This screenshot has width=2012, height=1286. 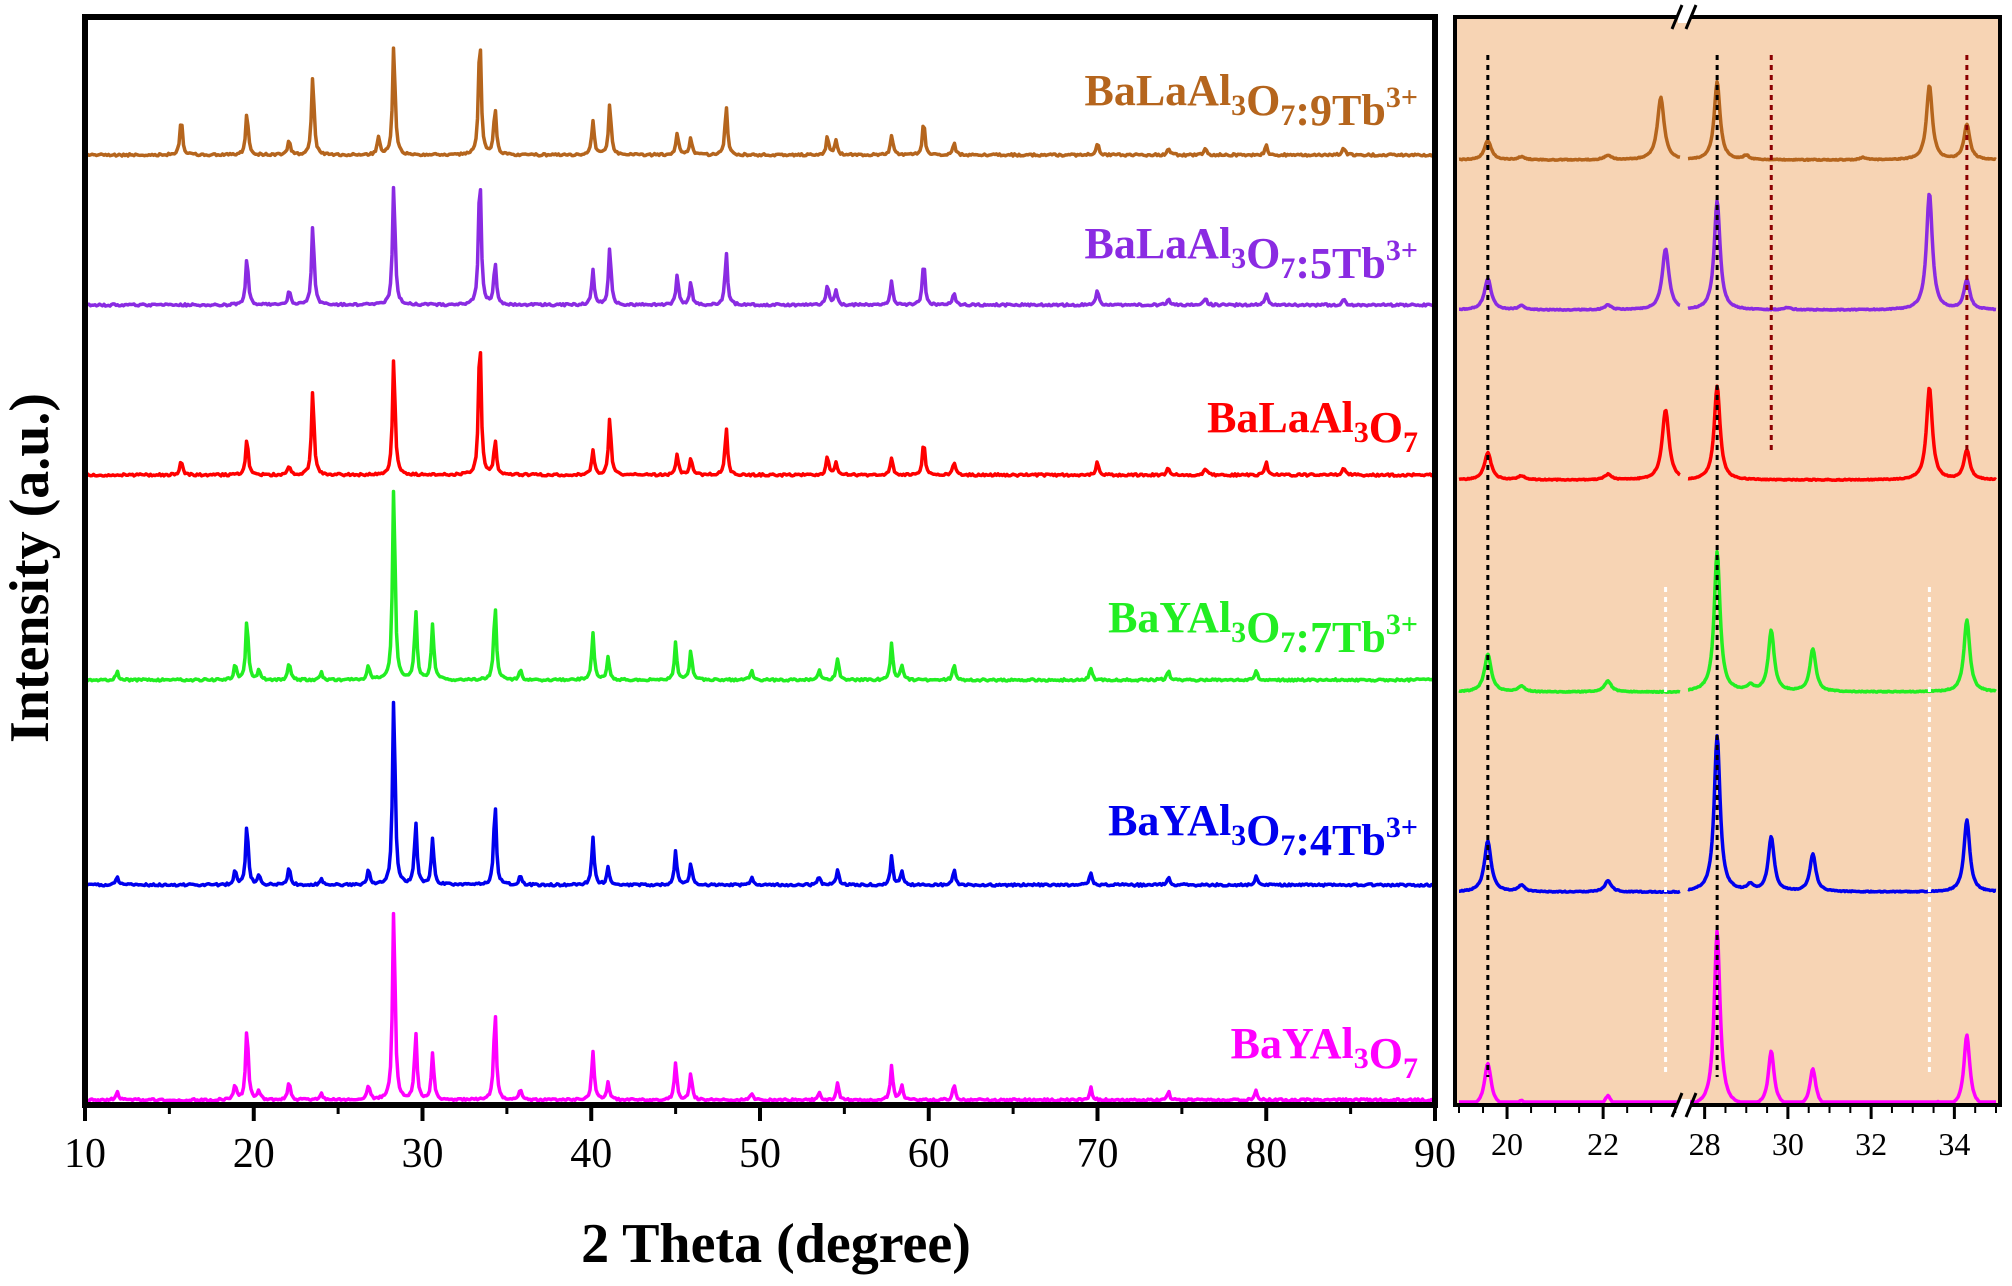 What do you see at coordinates (1871, 1144) in the screenshot?
I see `zoom-x-tick-label: 32` at bounding box center [1871, 1144].